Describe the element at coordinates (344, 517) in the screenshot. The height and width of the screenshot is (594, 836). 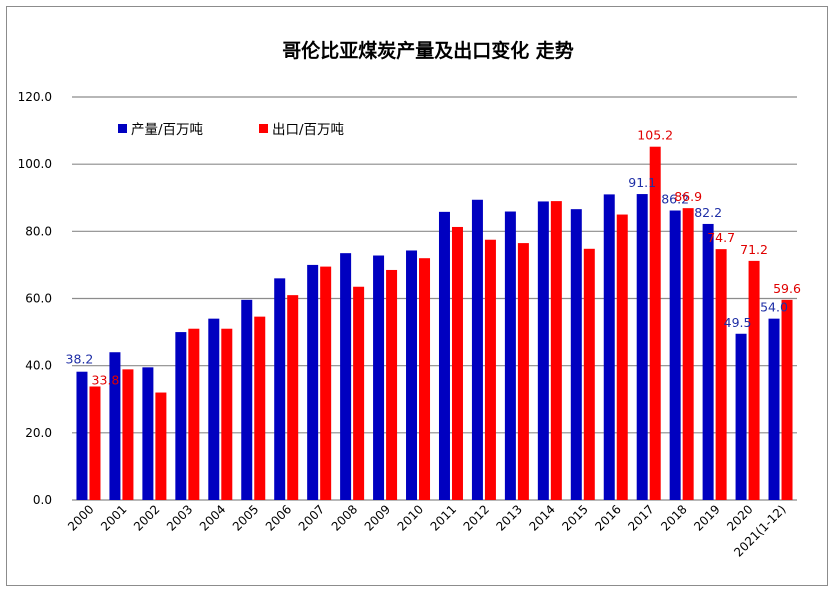
I see `x-tick-label: 2008` at that location.